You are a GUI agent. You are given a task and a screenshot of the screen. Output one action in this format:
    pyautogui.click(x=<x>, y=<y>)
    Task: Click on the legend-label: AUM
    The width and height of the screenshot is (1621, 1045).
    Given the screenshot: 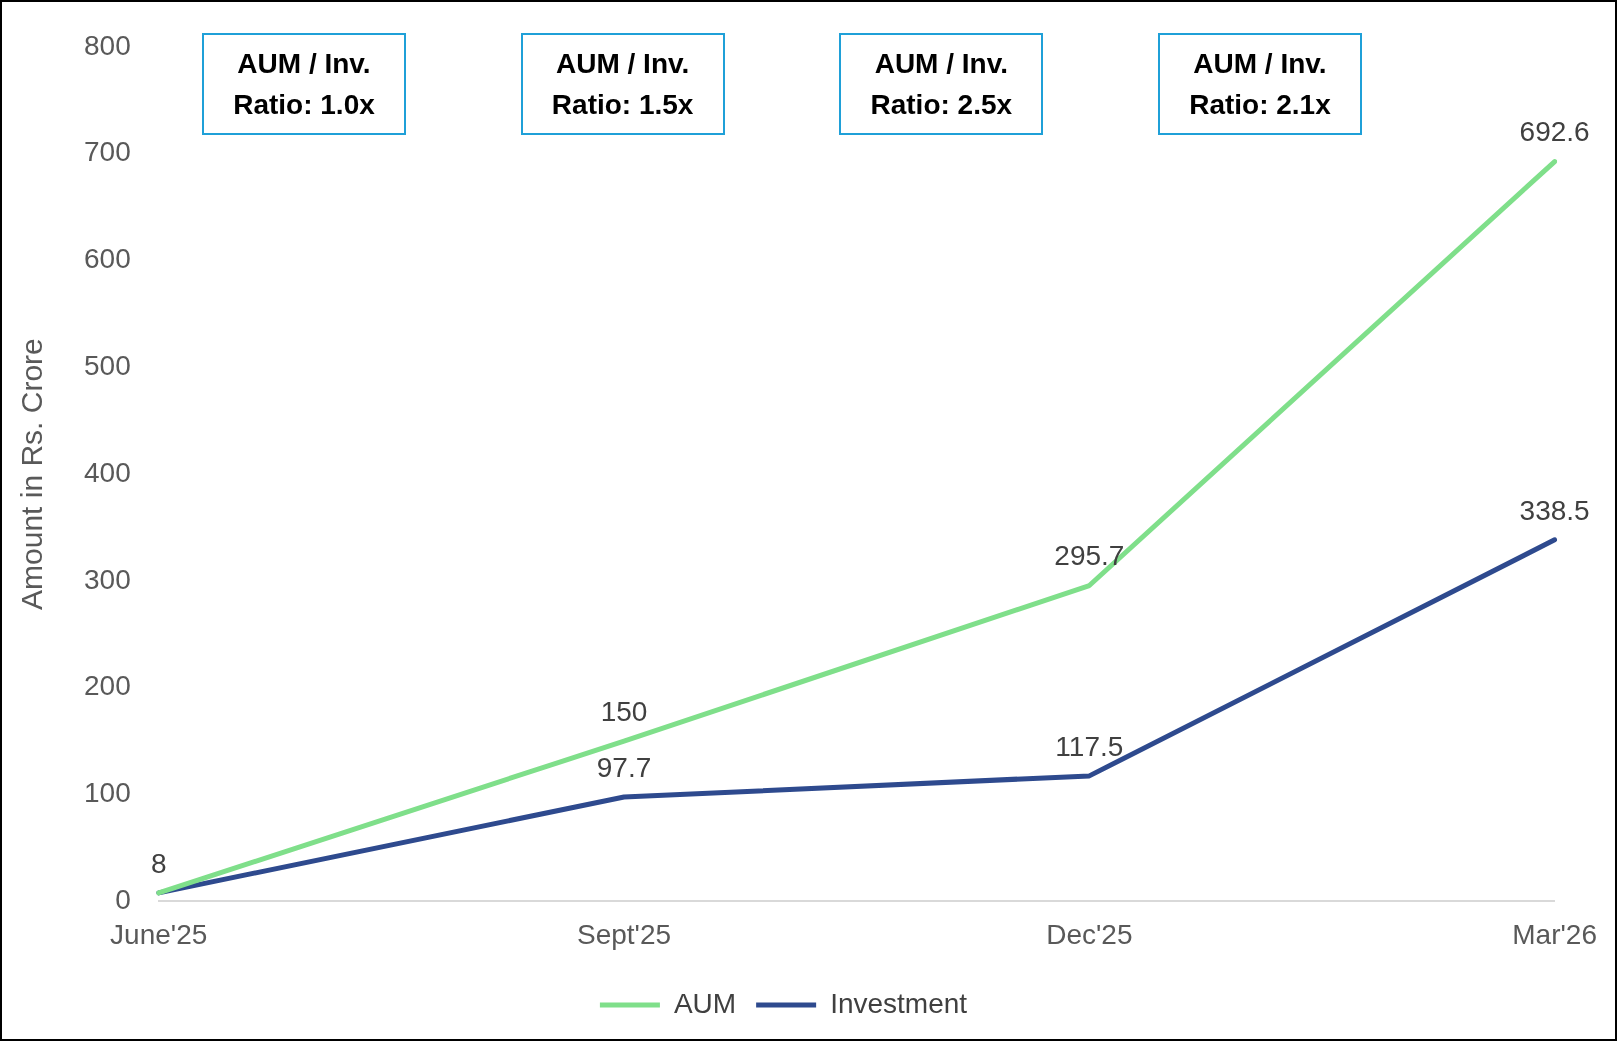 What is the action you would take?
    pyautogui.click(x=705, y=1003)
    